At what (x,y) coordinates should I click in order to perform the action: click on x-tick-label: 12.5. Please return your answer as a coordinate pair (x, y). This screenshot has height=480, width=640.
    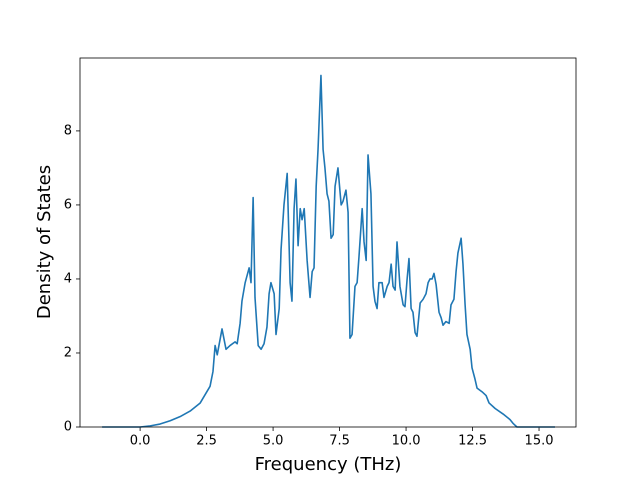
    Looking at the image, I should click on (472, 441).